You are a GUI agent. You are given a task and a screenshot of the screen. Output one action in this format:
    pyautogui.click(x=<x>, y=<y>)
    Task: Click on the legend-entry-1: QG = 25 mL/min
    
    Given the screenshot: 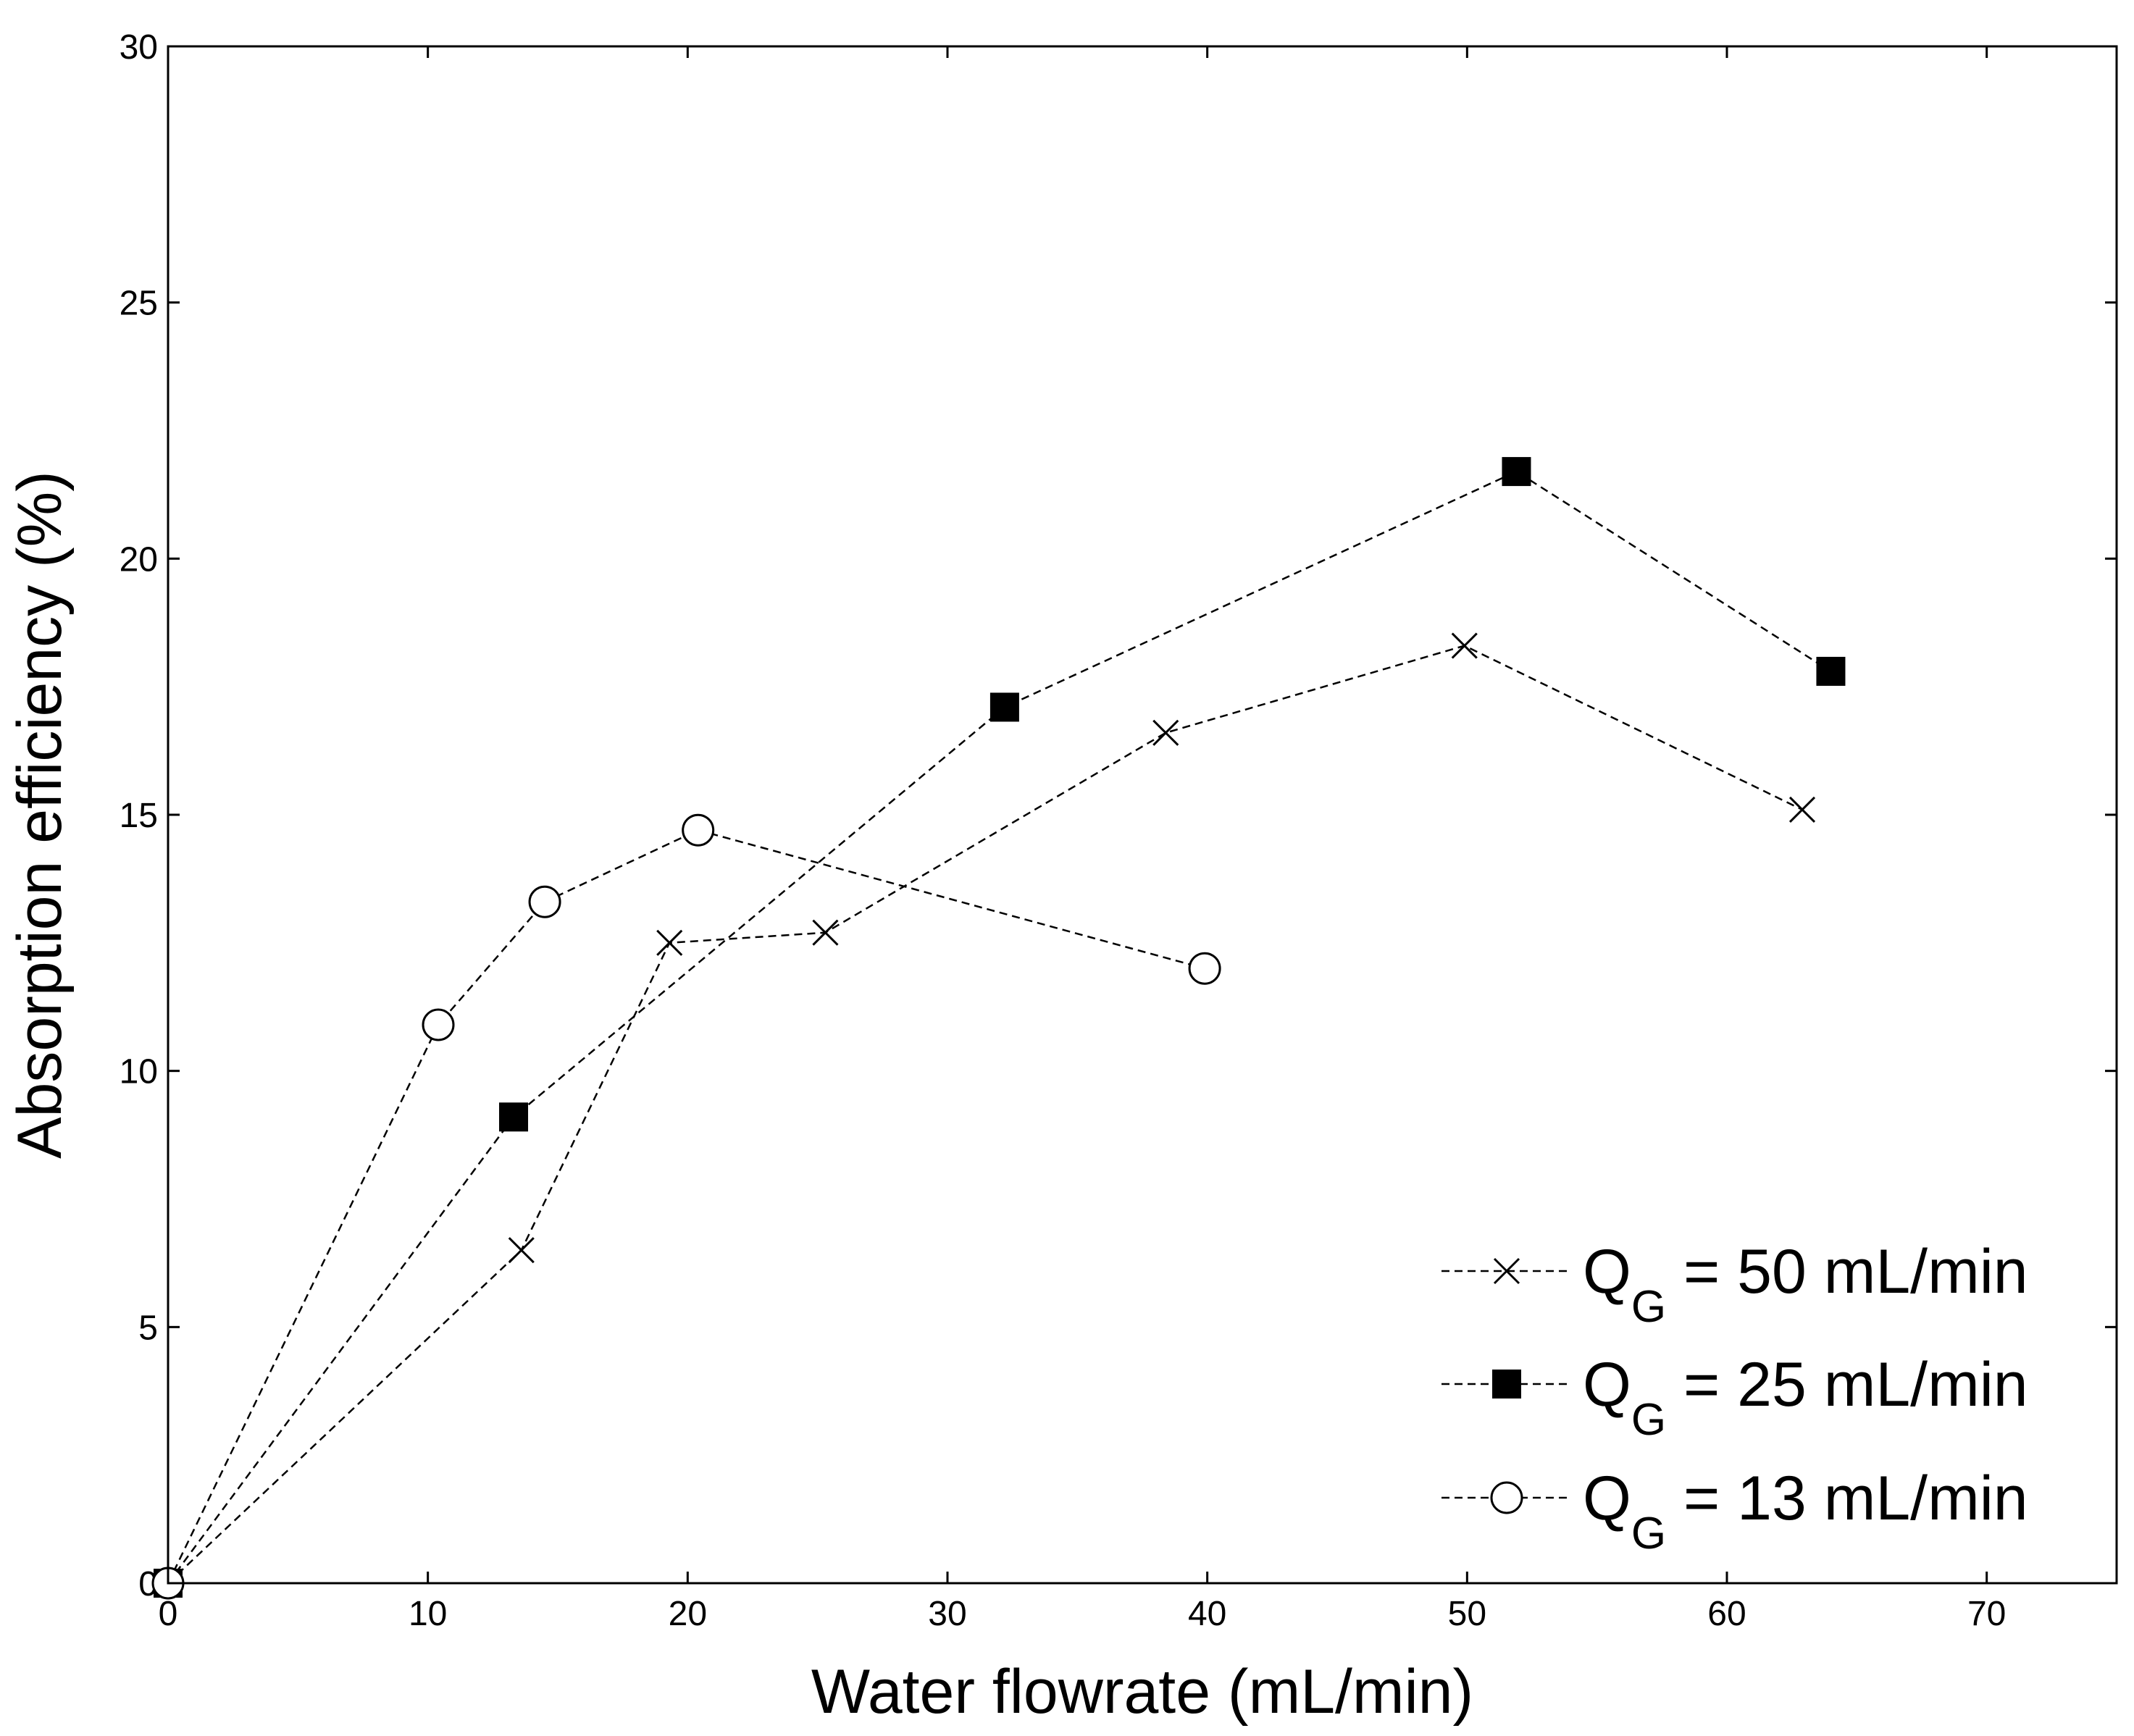 What is the action you would take?
    pyautogui.click(x=1735, y=1398)
    